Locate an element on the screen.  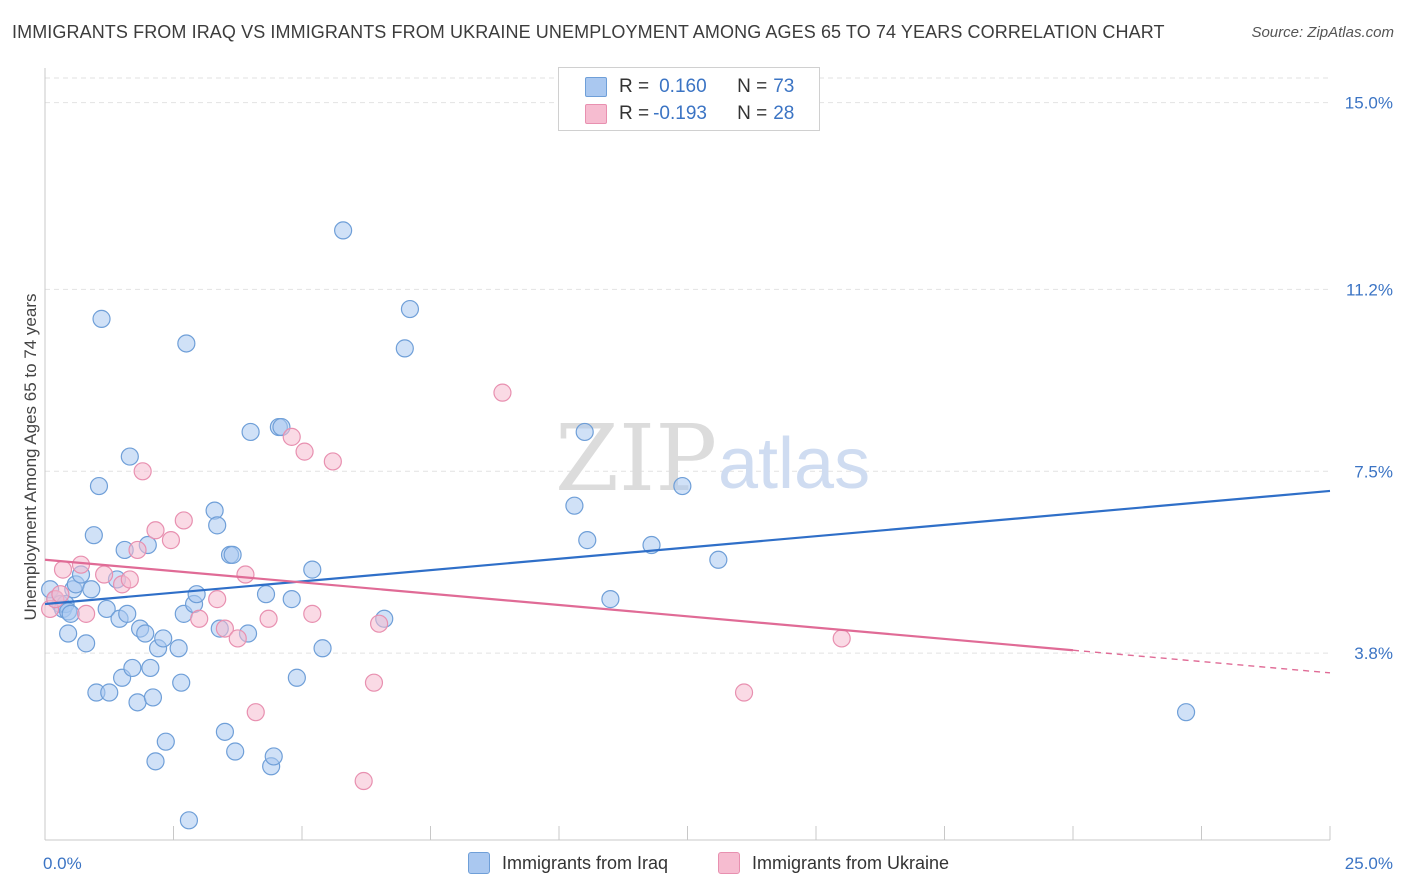
correlation-legend: R = 0.160 N = 73 R = -0.193 N = 28 is located at coordinates (689, 99).